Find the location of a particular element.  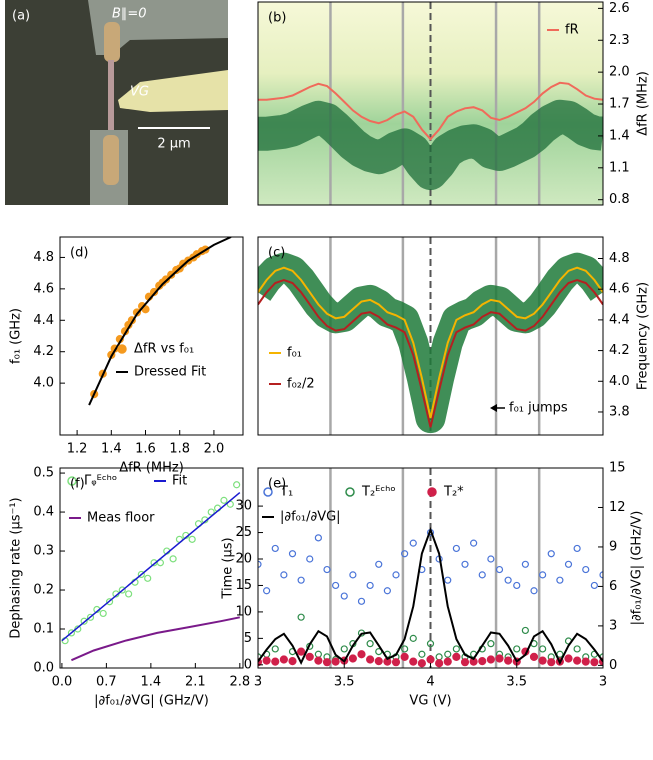

annotation: f₀₁ jumps is located at coordinates (538, 408).